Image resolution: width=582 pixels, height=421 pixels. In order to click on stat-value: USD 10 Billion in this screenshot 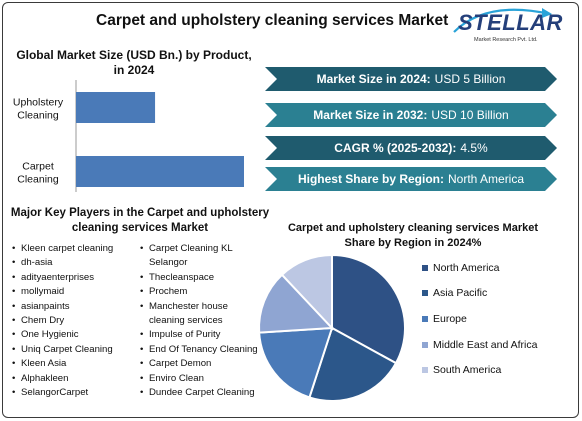, I will do `click(470, 115)`.